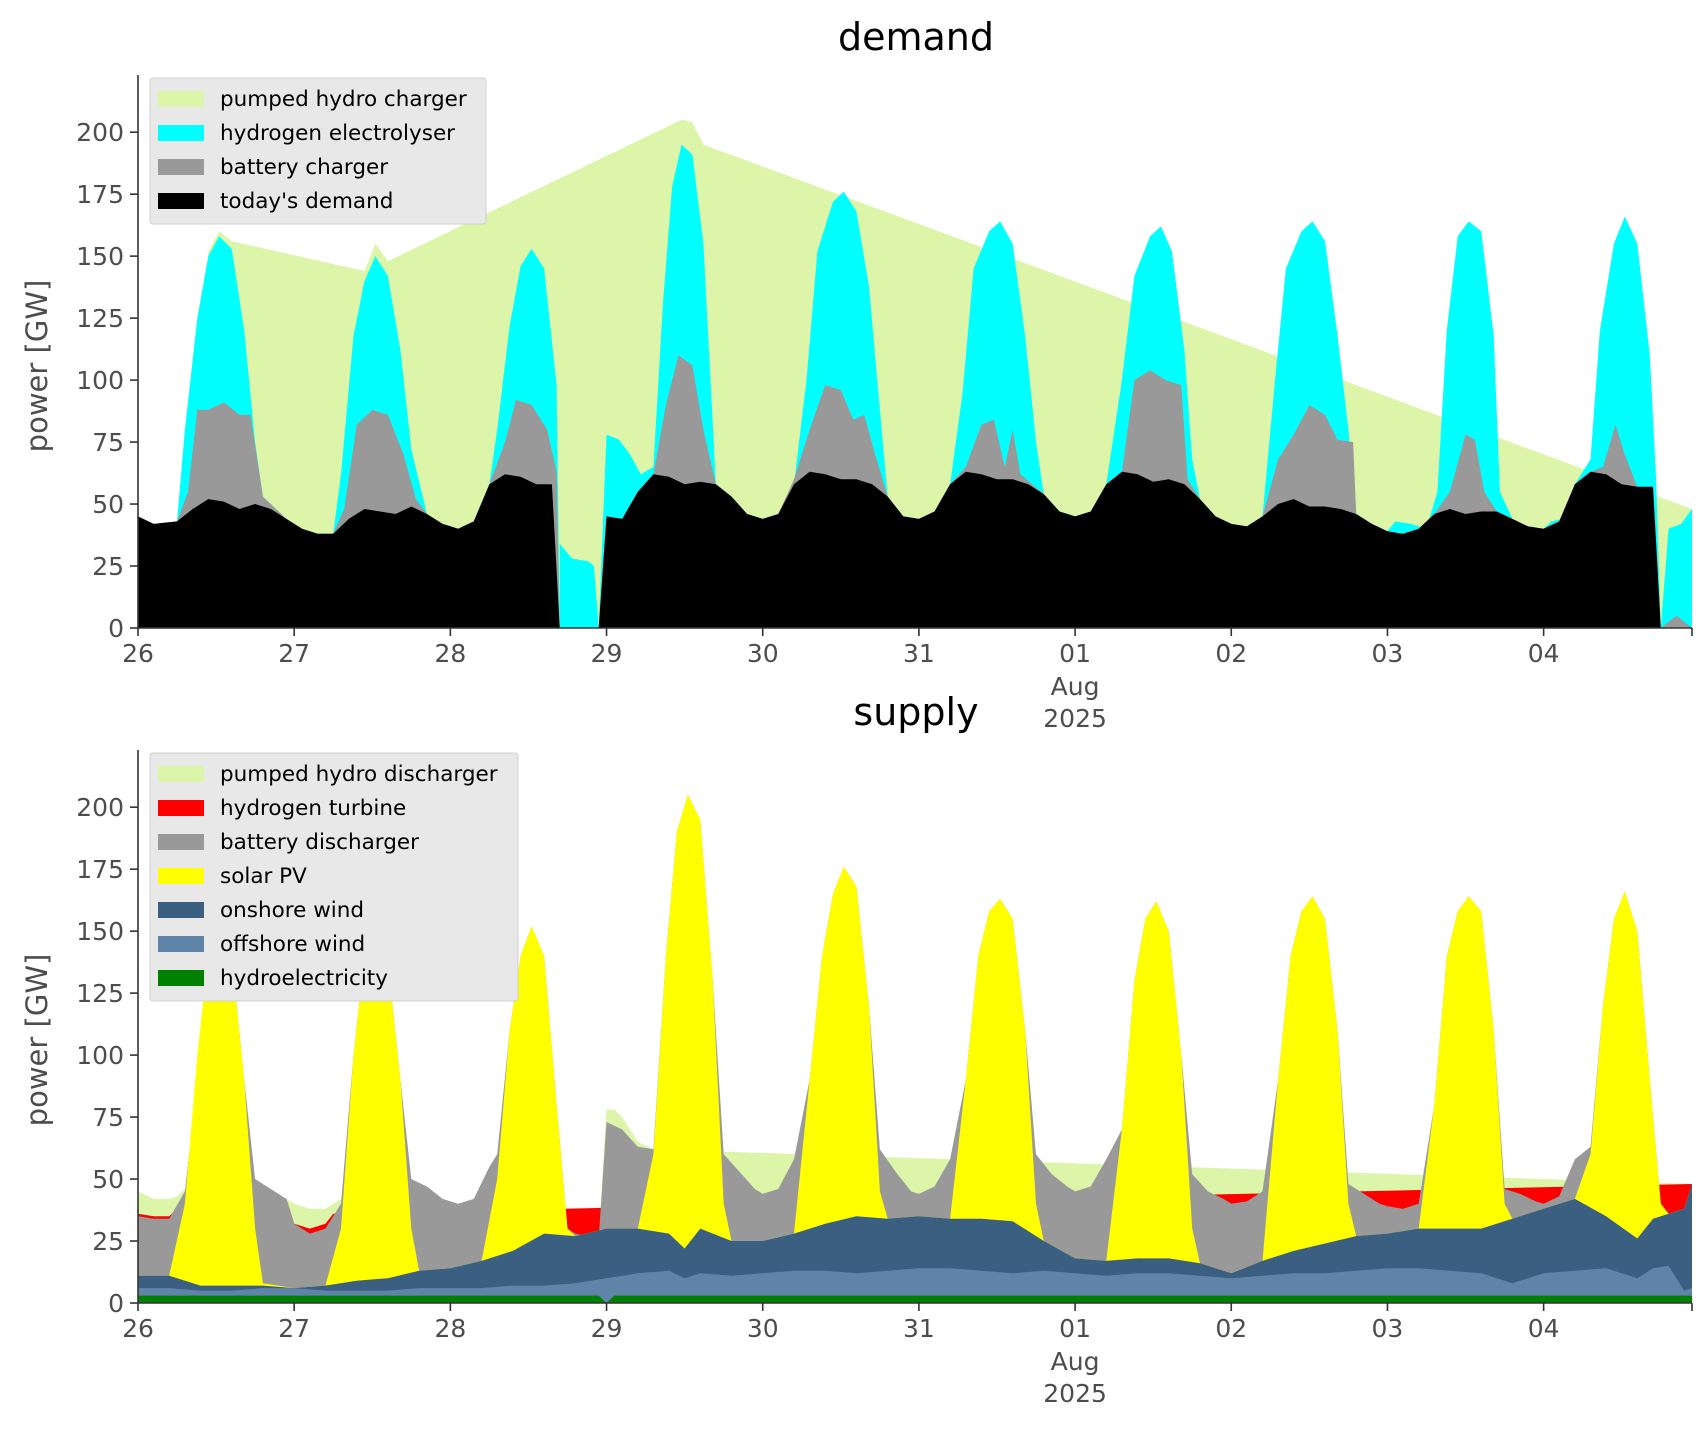 This screenshot has width=1706, height=1431. What do you see at coordinates (181, 910) in the screenshot?
I see `legend-swatch-onshore-wind` at bounding box center [181, 910].